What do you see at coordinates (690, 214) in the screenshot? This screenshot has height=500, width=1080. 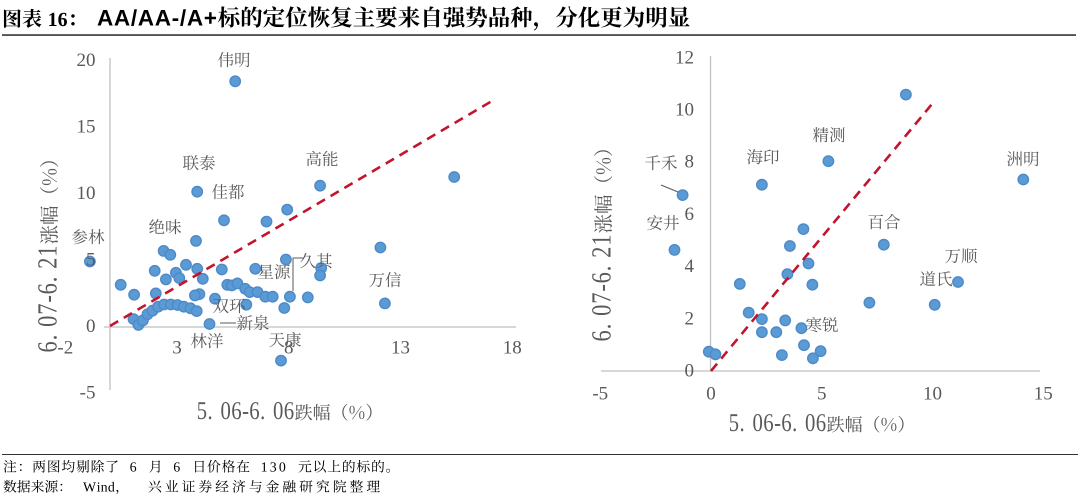 I see `svg-text: 6` at bounding box center [690, 214].